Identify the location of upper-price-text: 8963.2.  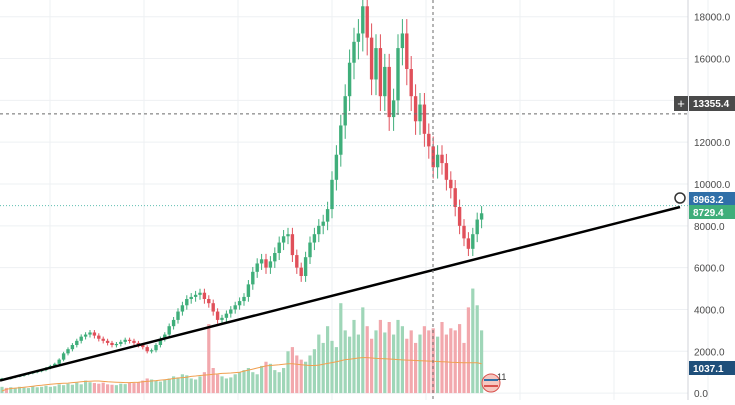
(708, 200).